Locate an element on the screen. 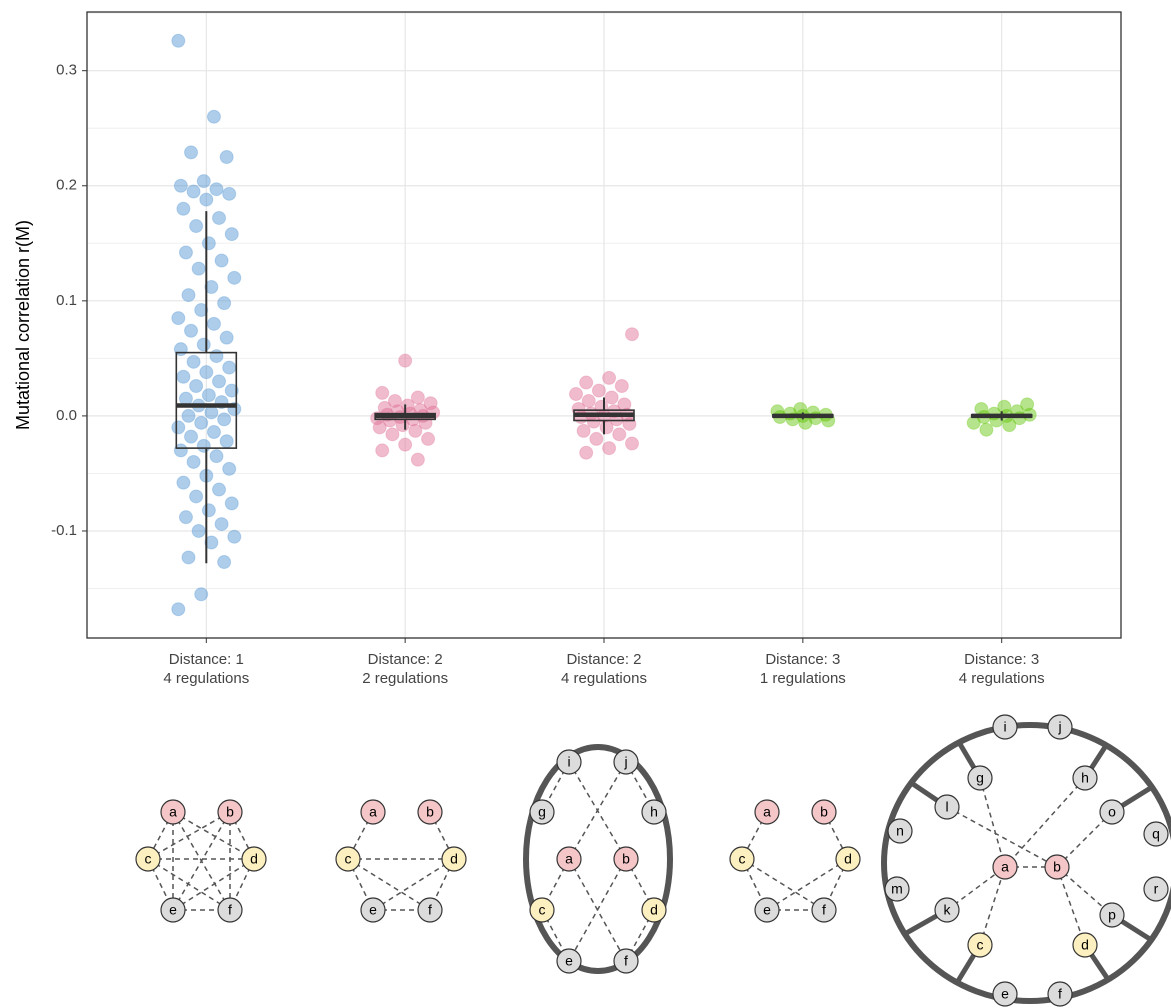 This screenshot has height=1008, width=1171. node-label: i is located at coordinates (1004, 727).